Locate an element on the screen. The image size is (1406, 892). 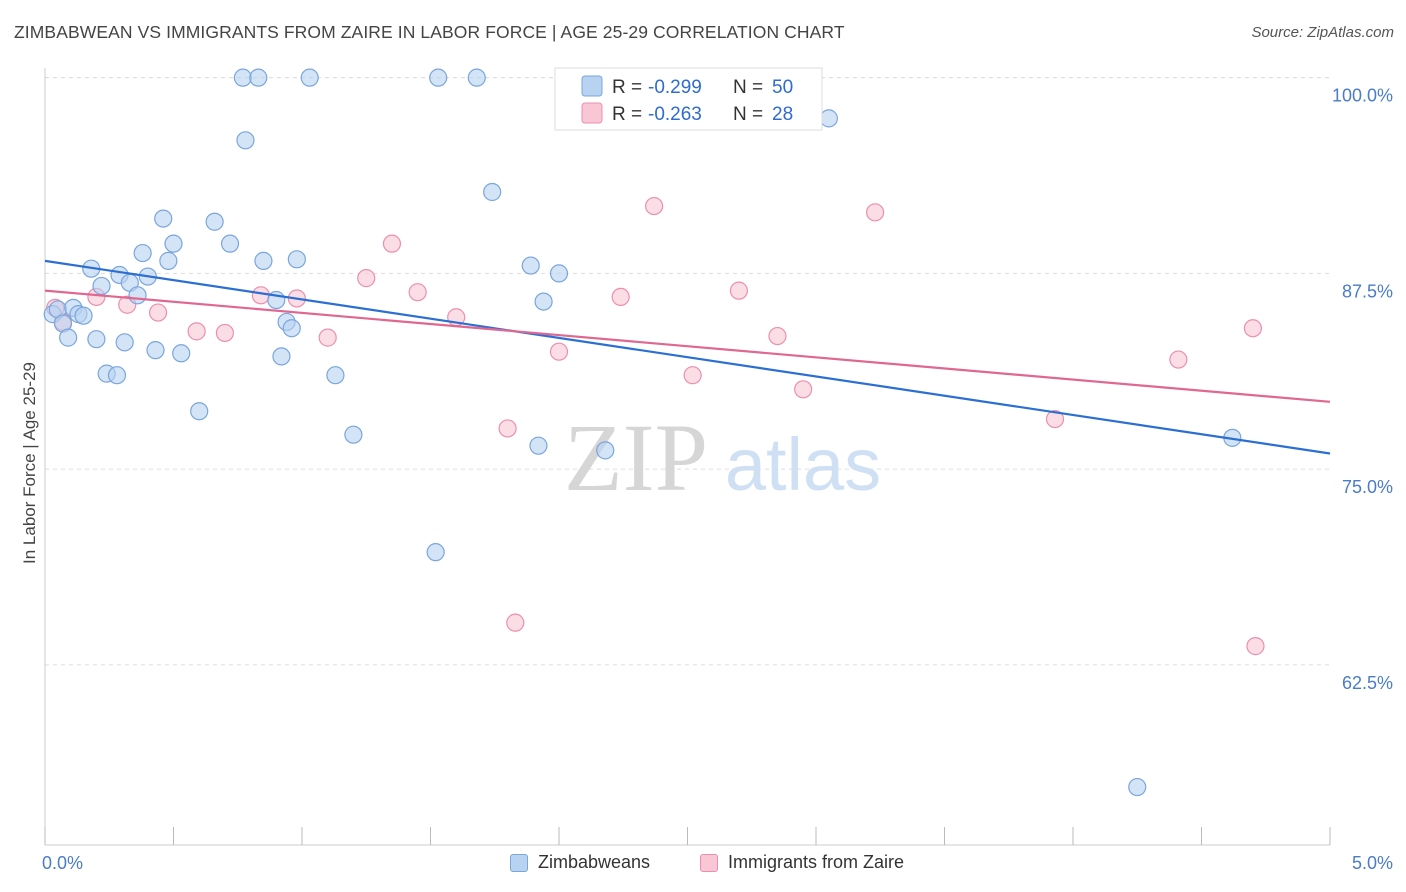
legend-n-value-2: 28 is located at coordinates (782, 114).